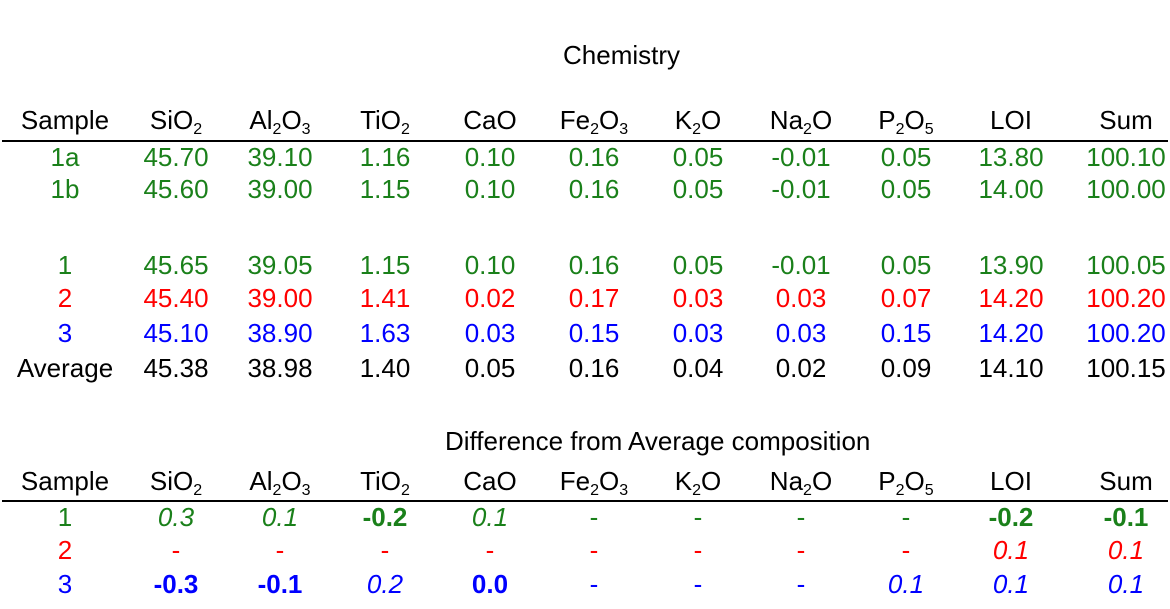 The height and width of the screenshot is (609, 1170). Describe the element at coordinates (585, 517) in the screenshot. I see `difference-row: 1 0.3 0.1 -0.2 0.1 - - - - -0.2 -0.1` at that location.